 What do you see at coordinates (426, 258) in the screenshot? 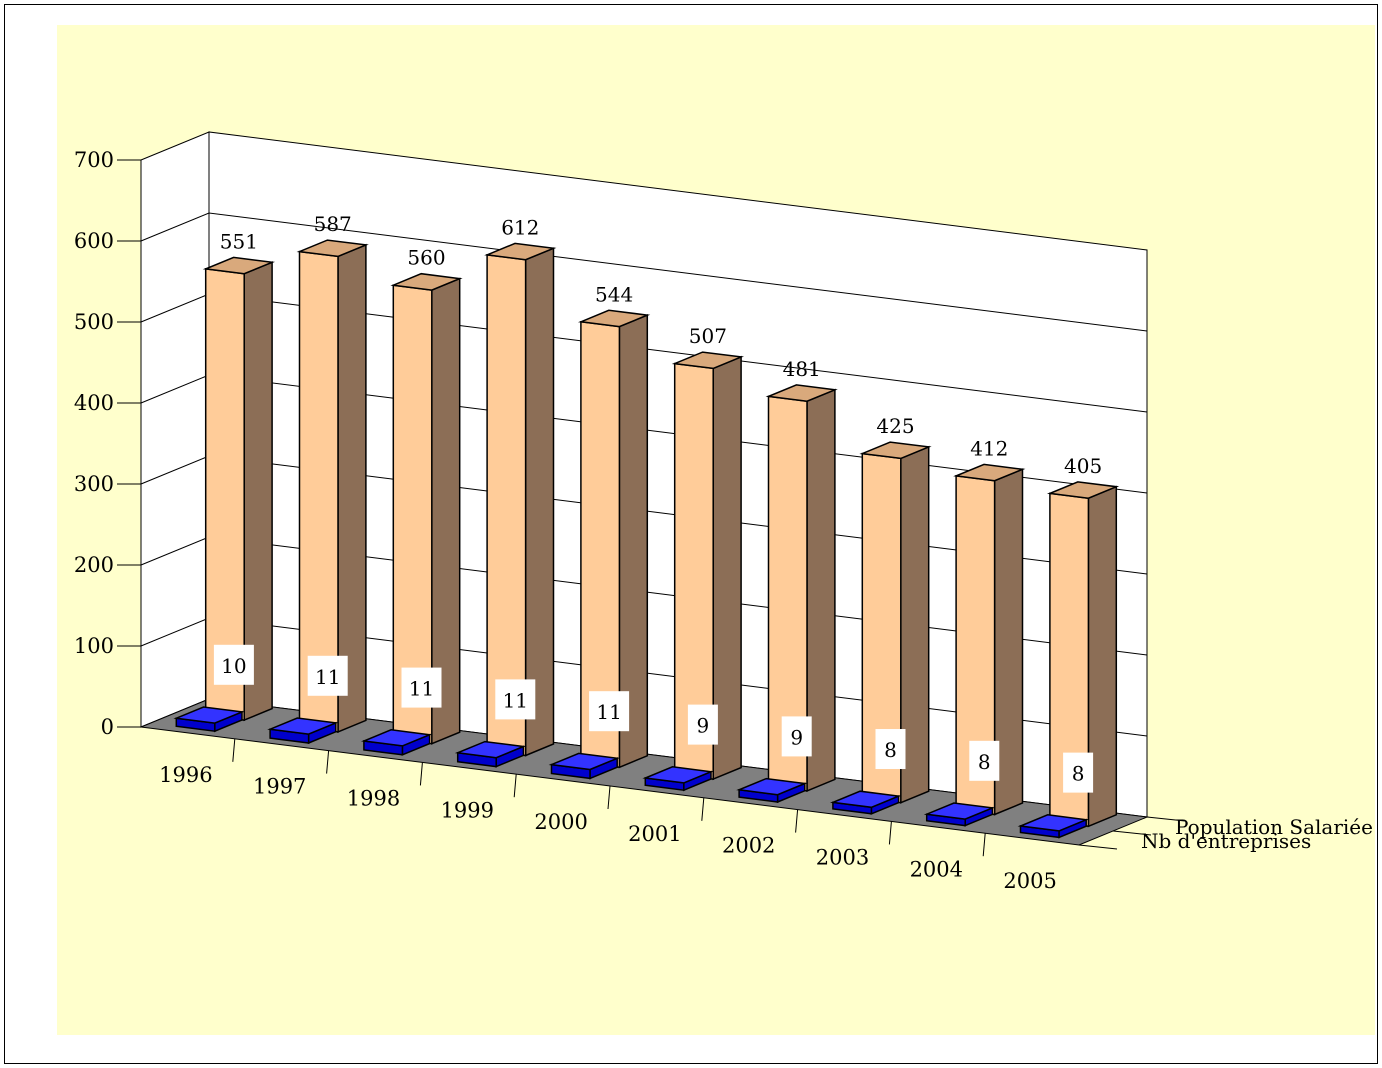
I see `population-value-label: 560` at bounding box center [426, 258].